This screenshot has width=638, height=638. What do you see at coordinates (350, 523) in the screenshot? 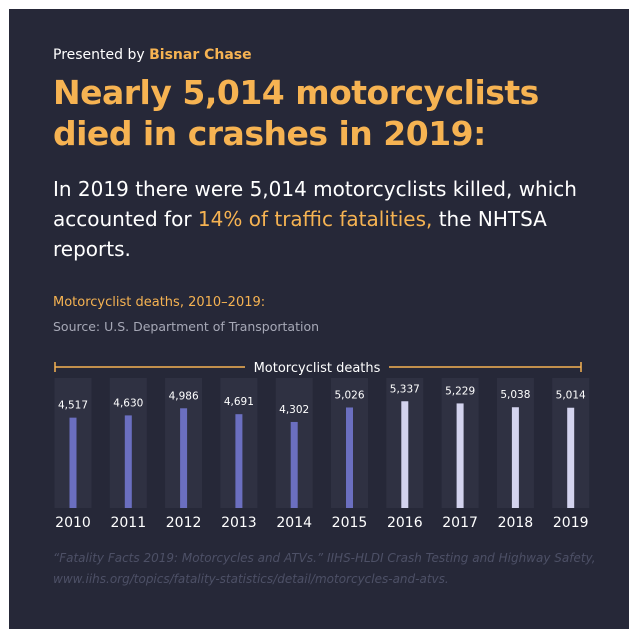
I see `x-tick-label: 2015` at bounding box center [350, 523].